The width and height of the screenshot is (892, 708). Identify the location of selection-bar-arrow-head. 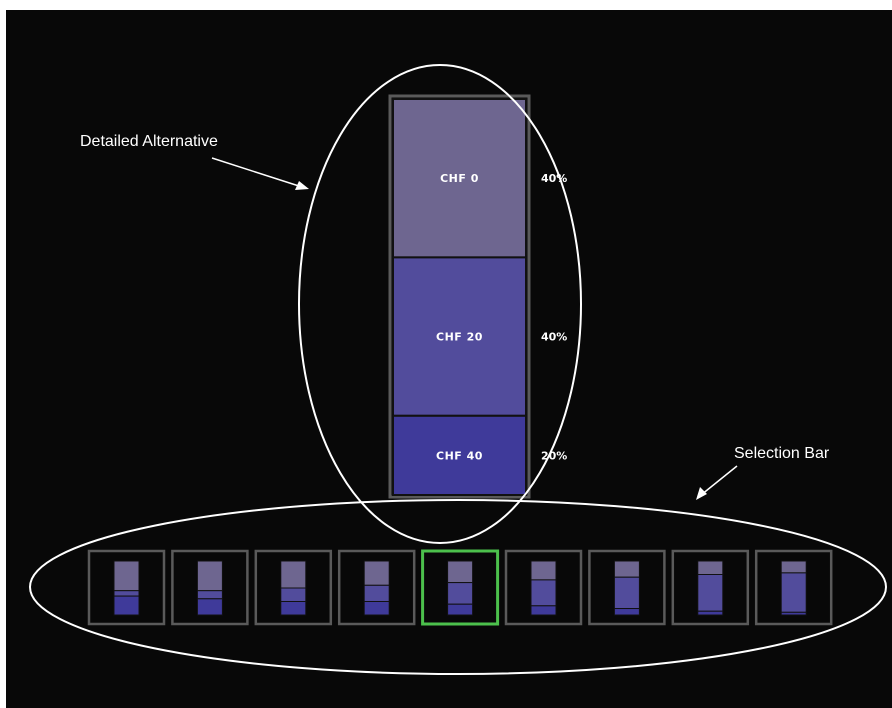
(701, 493).